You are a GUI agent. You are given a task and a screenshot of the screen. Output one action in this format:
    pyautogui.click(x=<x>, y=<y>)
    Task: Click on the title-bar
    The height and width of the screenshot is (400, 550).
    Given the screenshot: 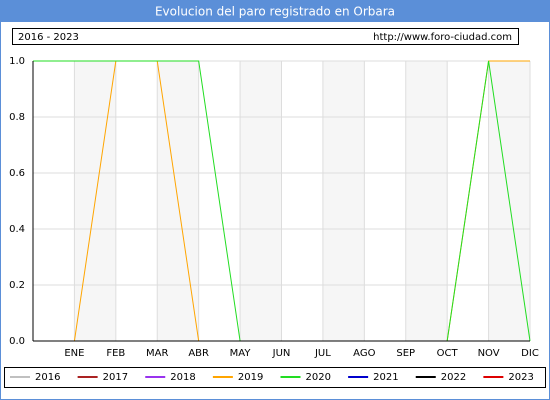 What is the action you would take?
    pyautogui.click(x=275, y=11)
    